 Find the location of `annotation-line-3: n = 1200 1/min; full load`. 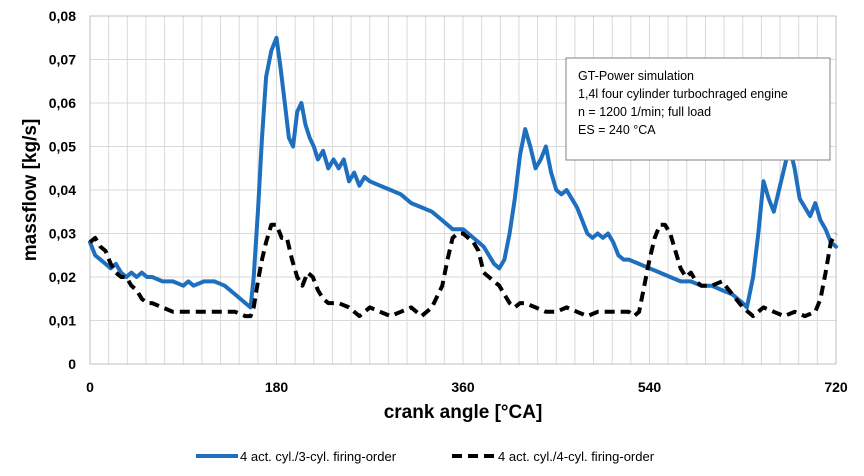

annotation-line-3: n = 1200 1/min; full load is located at coordinates (644, 112).